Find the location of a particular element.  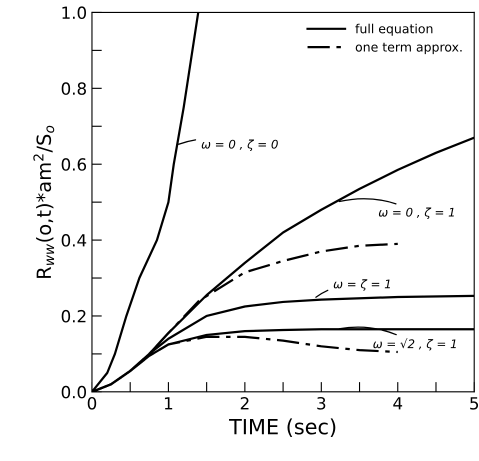

x-tick-label: 3 is located at coordinates (321, 403).